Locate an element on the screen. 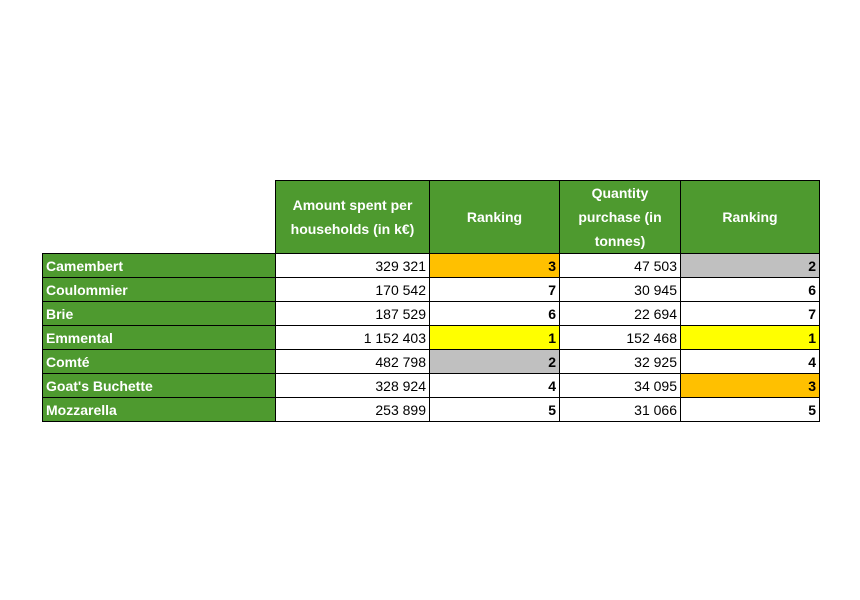 This screenshot has width=860, height=600. quantity-cell: 31 066 is located at coordinates (620, 409).